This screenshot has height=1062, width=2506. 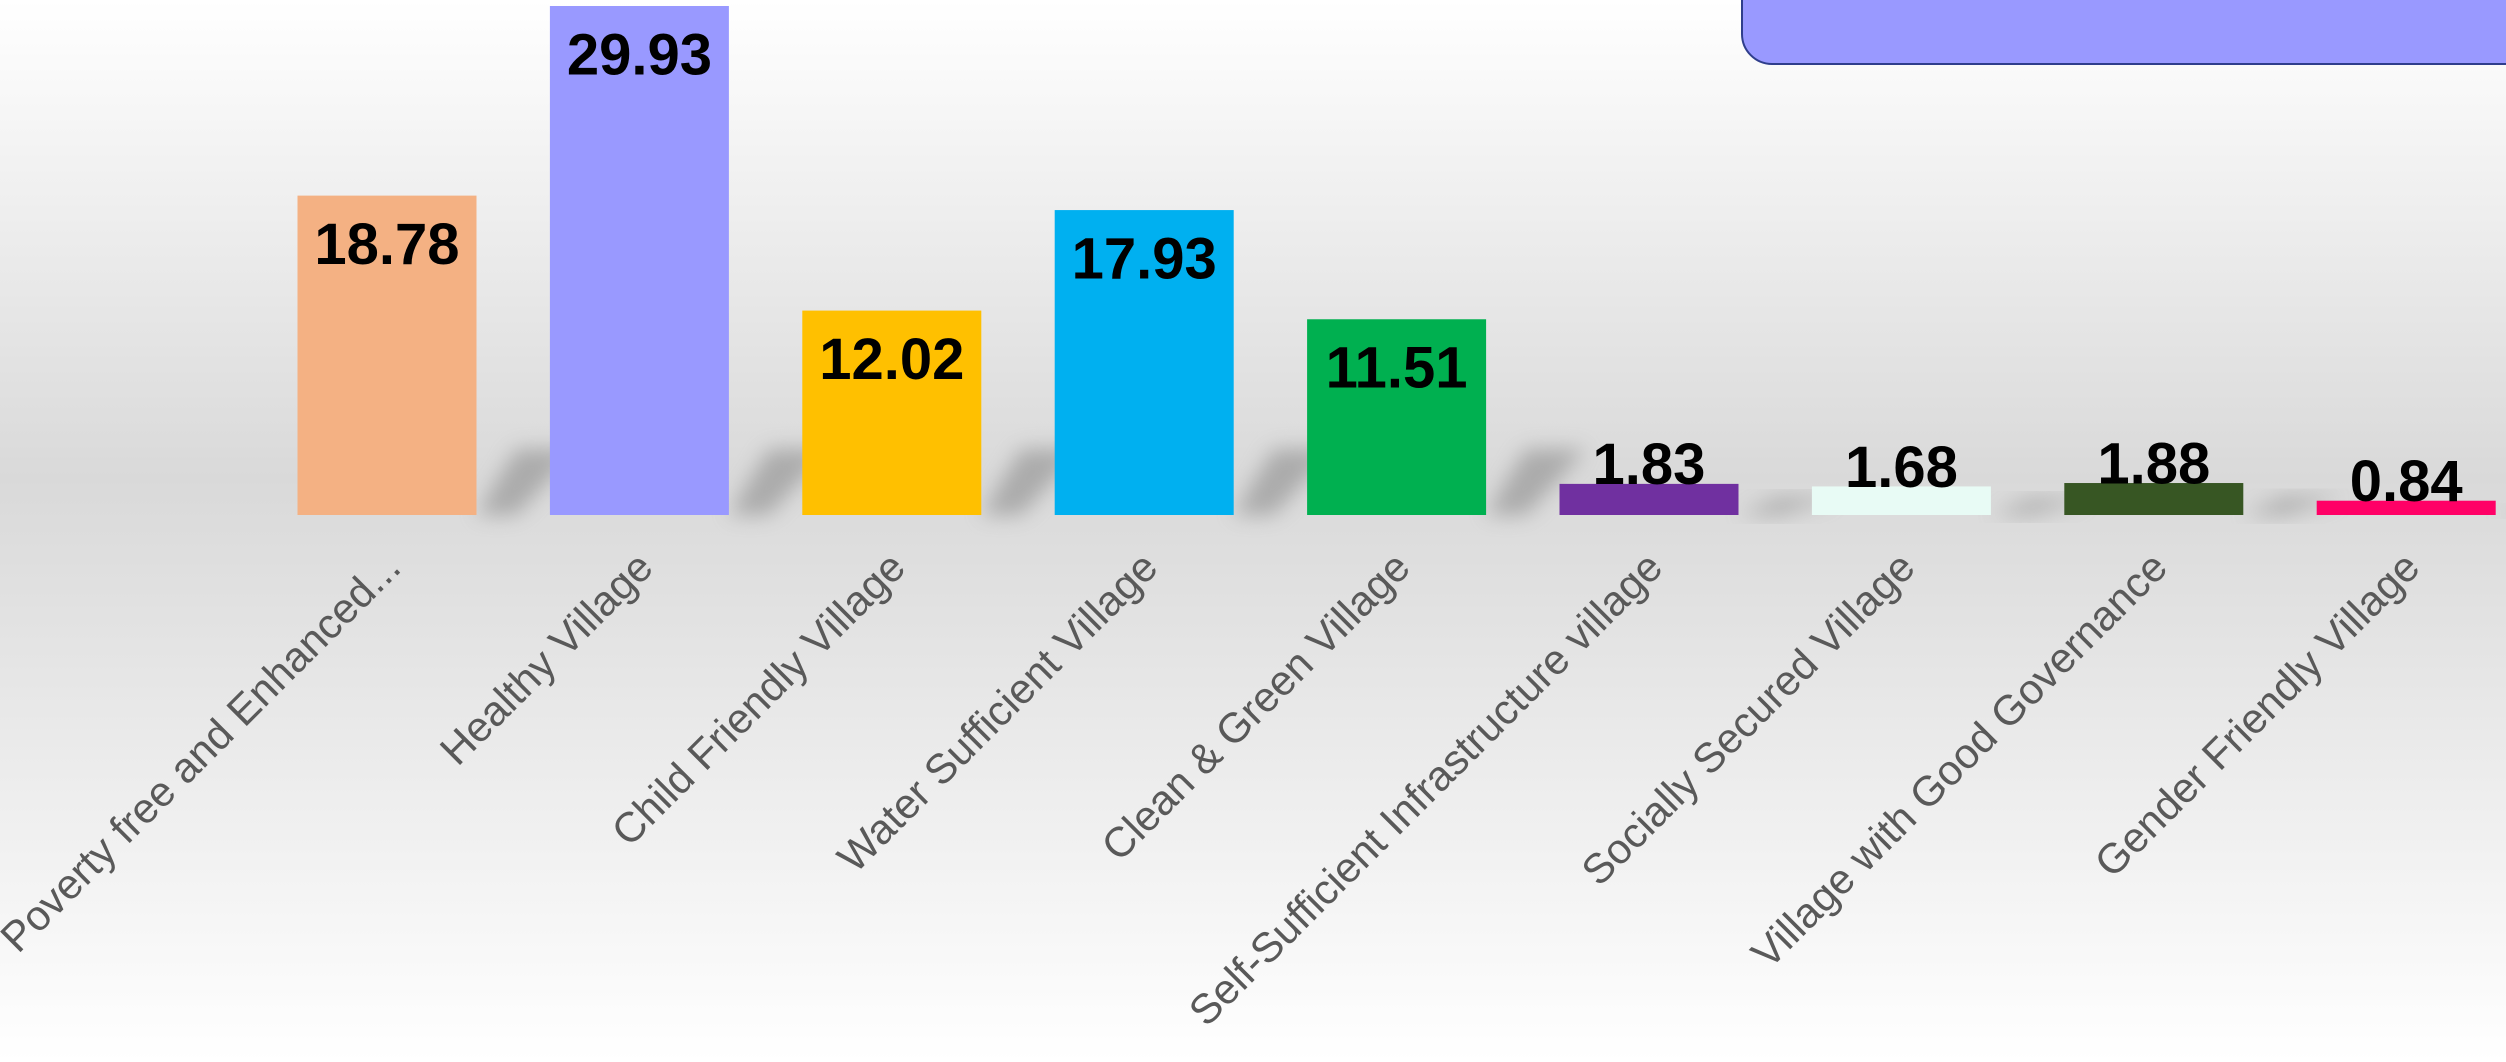 What do you see at coordinates (2123, 32) in the screenshot?
I see `header-box` at bounding box center [2123, 32].